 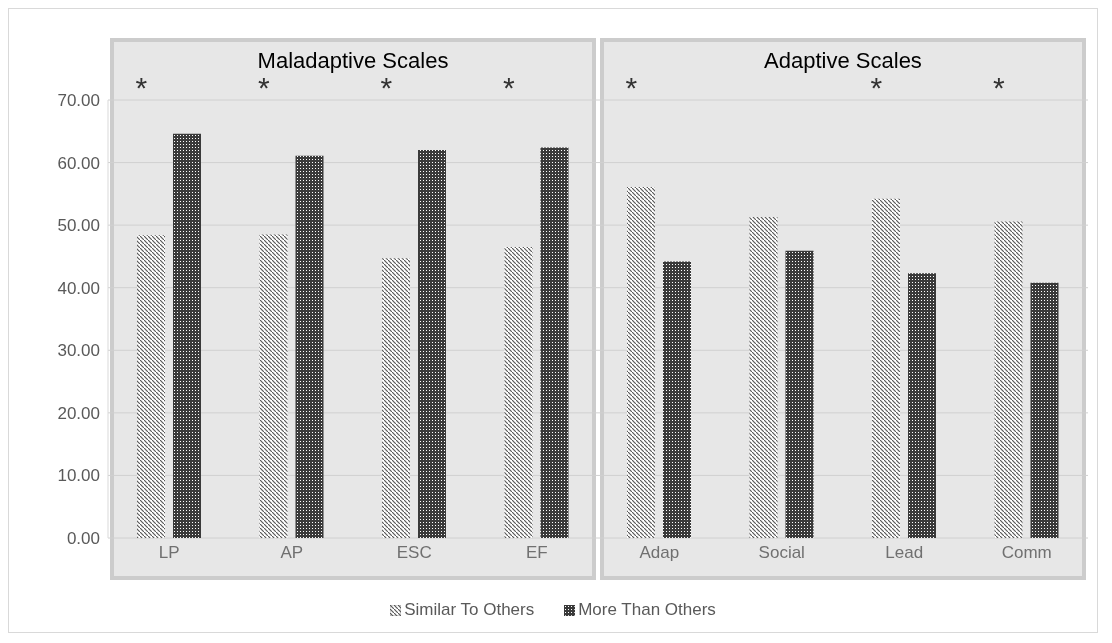 What do you see at coordinates (78, 351) in the screenshot?
I see `y-tick-label: 30.00` at bounding box center [78, 351].